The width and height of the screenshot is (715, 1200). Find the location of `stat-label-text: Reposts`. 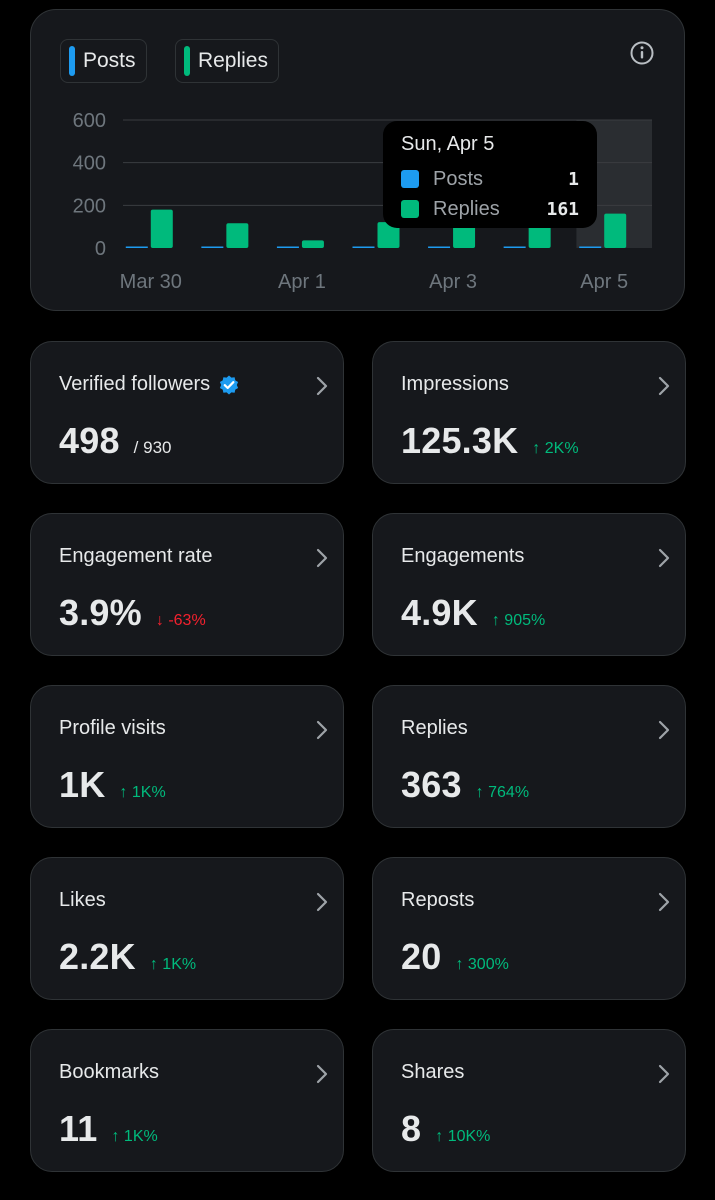

stat-label-text: Reposts is located at coordinates (438, 900).